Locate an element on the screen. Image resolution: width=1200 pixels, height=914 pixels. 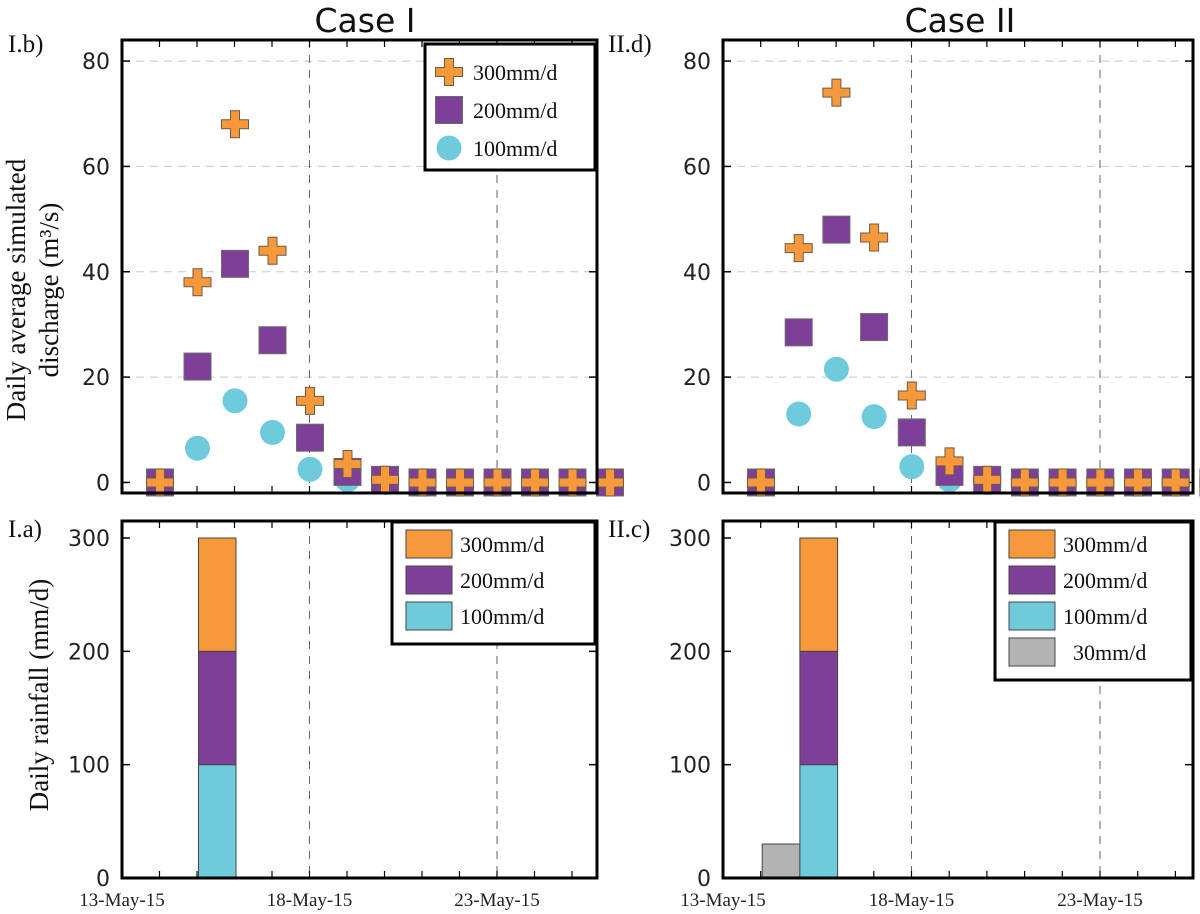
panel-label: I.a) is located at coordinates (25, 529).